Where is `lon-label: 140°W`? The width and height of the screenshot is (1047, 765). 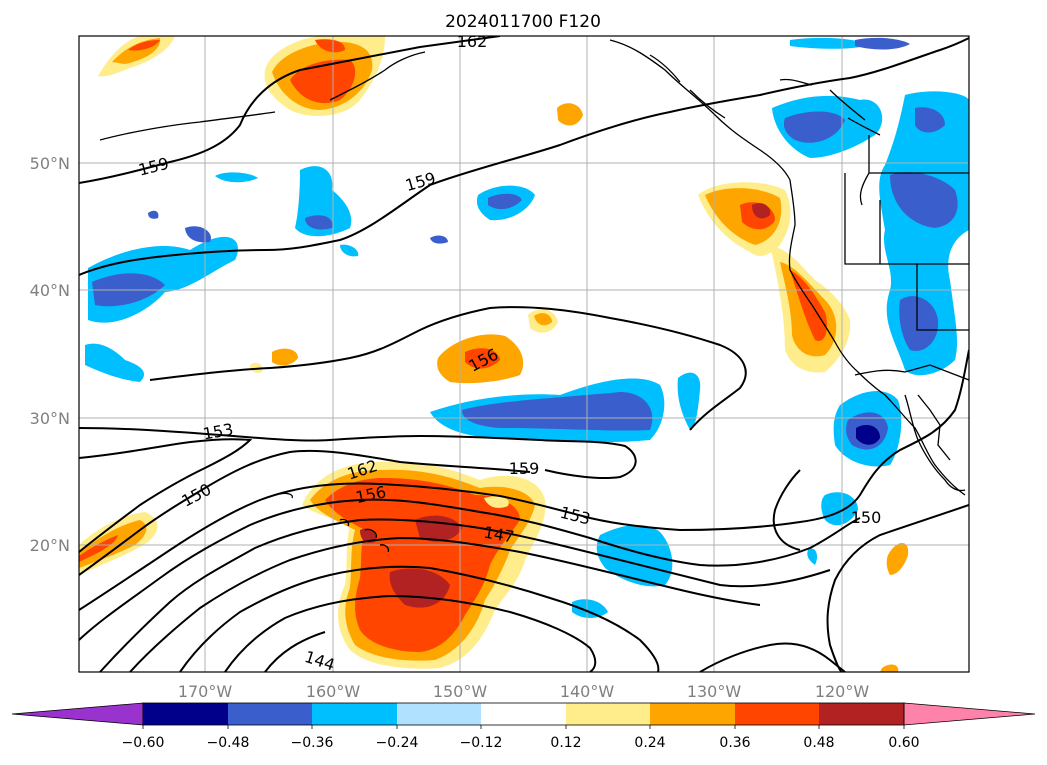 lon-label: 140°W is located at coordinates (587, 691).